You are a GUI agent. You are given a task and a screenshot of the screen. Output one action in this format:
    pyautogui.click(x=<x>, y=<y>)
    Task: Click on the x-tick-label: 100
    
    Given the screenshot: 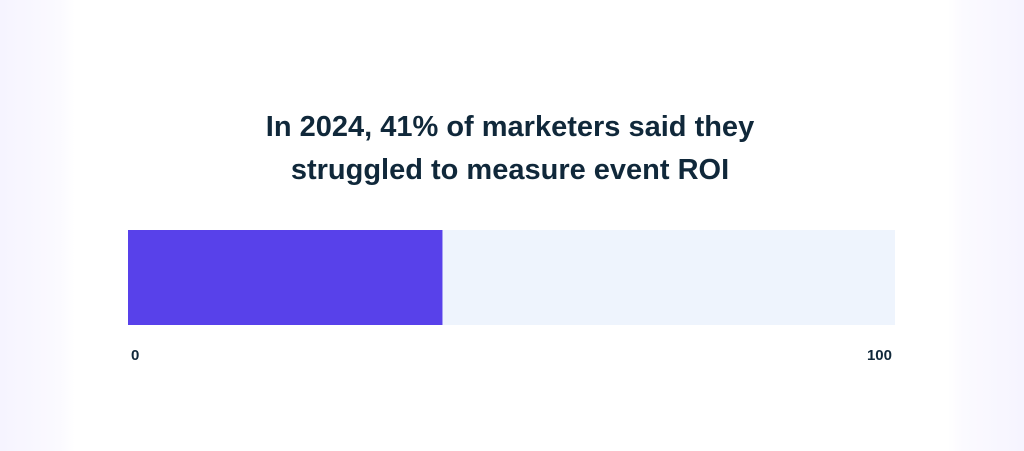 What is the action you would take?
    pyautogui.click(x=879, y=355)
    